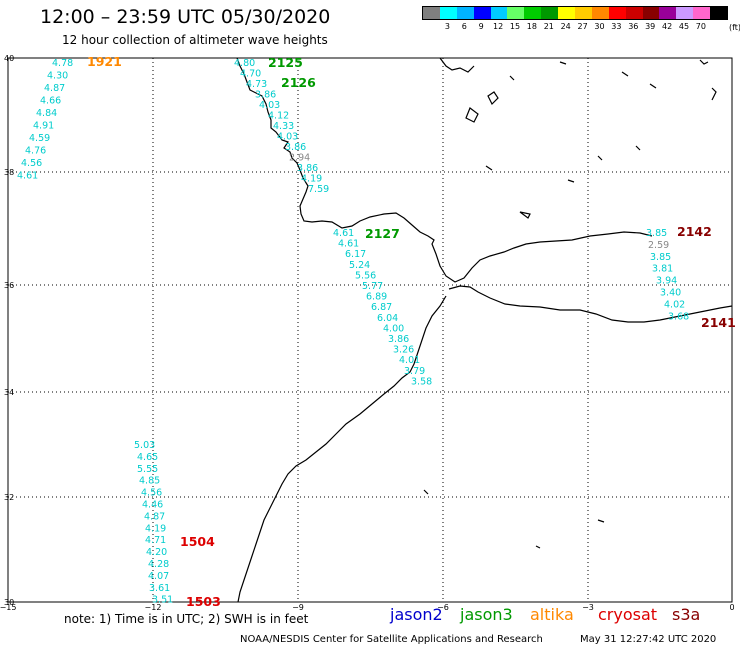 This screenshot has height=650, width=740. What do you see at coordinates (9, 392) in the screenshot?
I see `latitude-label: 34` at bounding box center [9, 392].